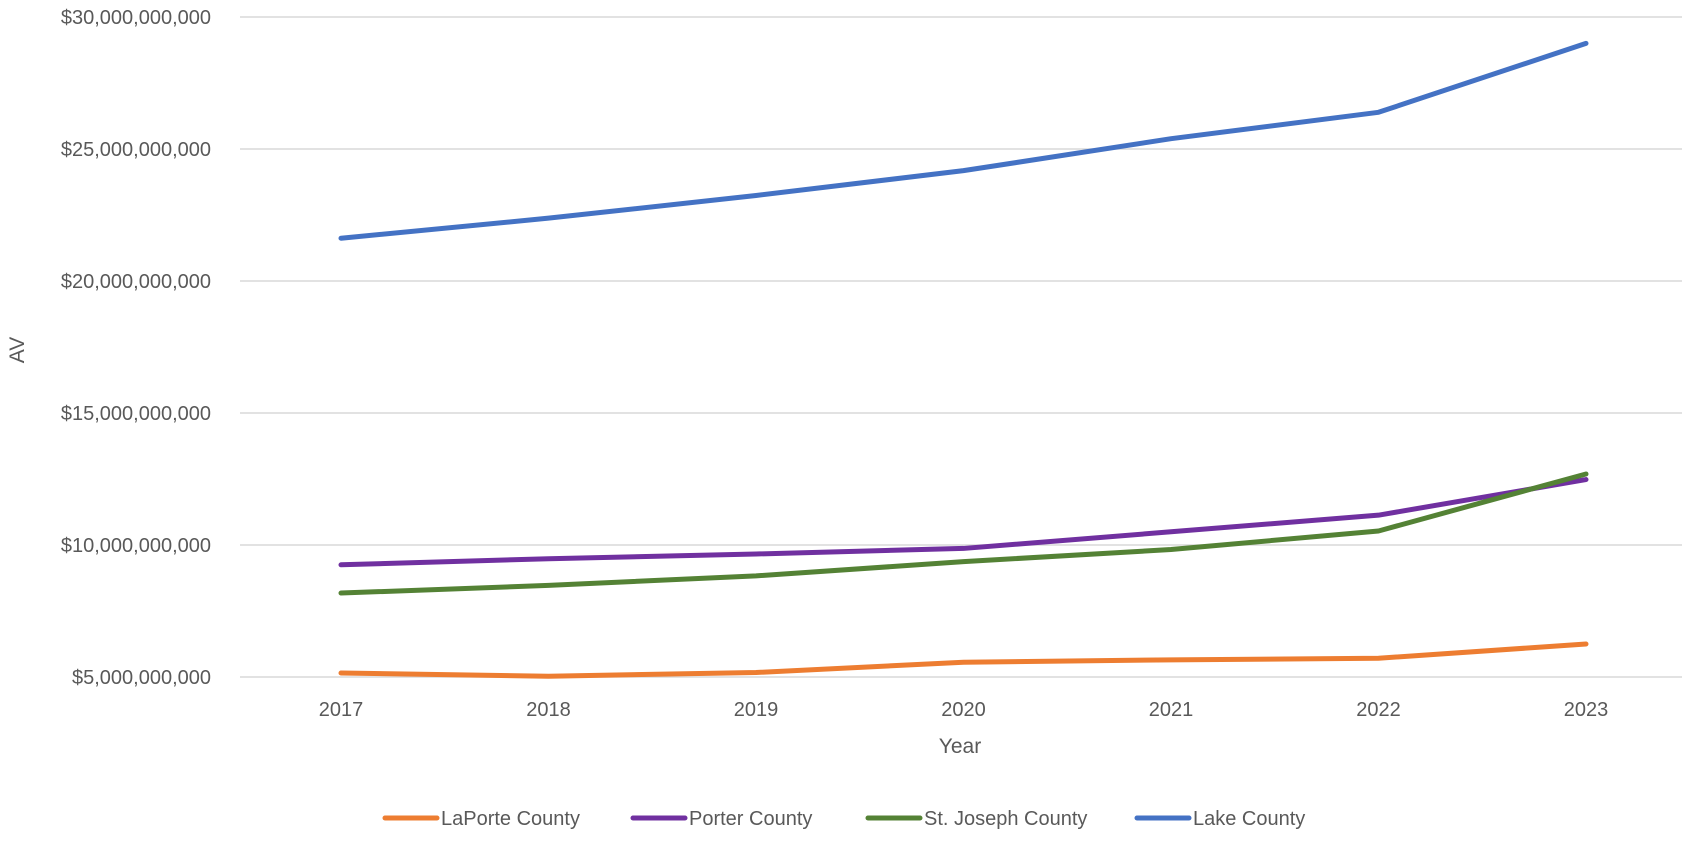 This screenshot has width=1682, height=842. I want to click on legend-entry: Porter County, so click(750, 819).